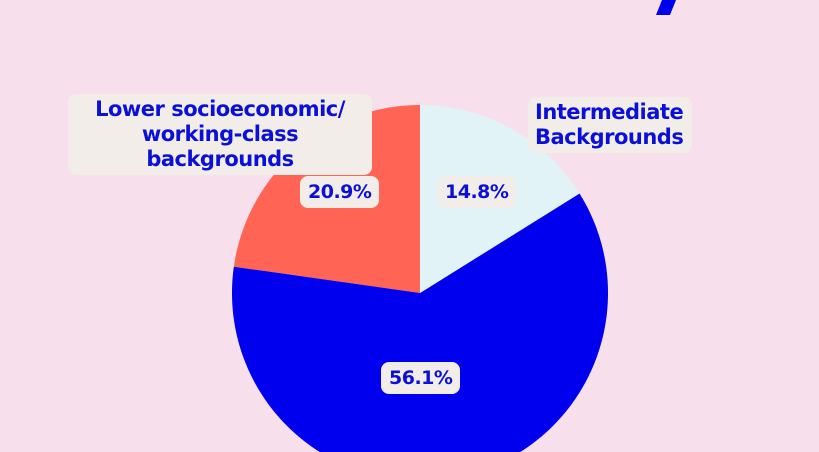 Image resolution: width=819 pixels, height=452 pixels. I want to click on value-label-intermediate: 14.8%, so click(477, 192).